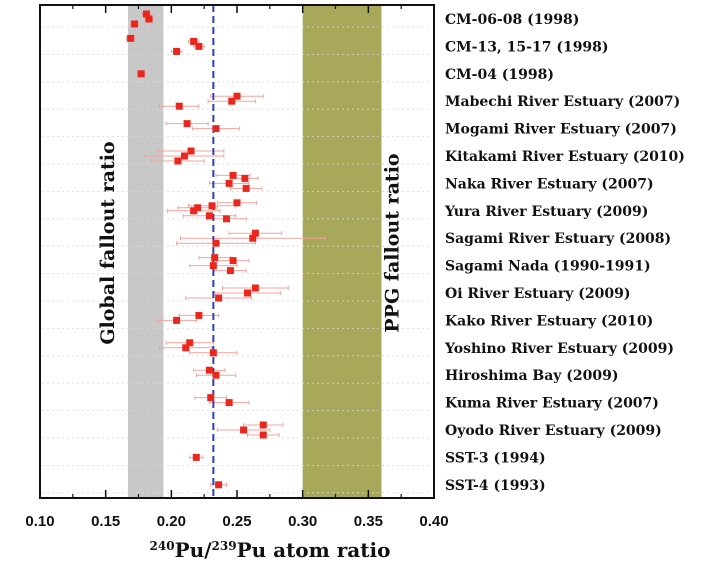 The width and height of the screenshot is (716, 565). Describe the element at coordinates (433, 521) in the screenshot. I see `x-tick-label: 0.40` at that location.